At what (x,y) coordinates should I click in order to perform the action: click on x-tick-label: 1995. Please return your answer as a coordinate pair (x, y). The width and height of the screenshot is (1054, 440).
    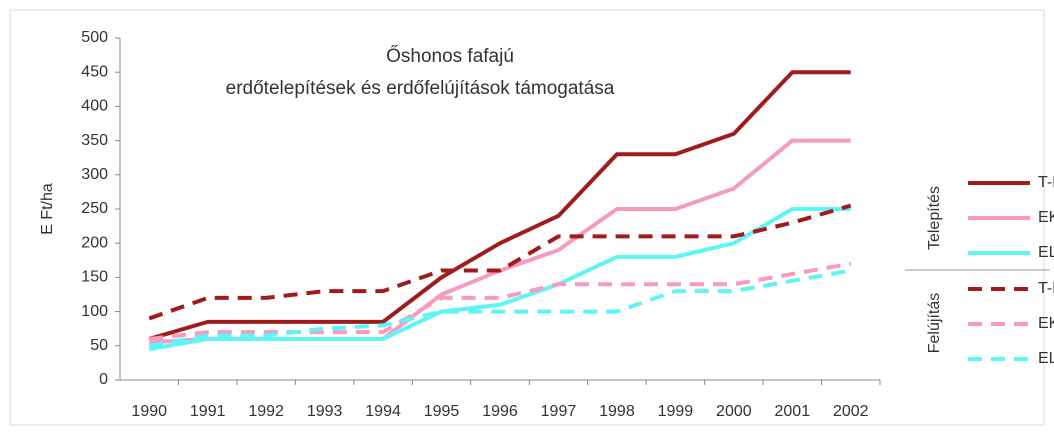
    Looking at the image, I should click on (442, 411).